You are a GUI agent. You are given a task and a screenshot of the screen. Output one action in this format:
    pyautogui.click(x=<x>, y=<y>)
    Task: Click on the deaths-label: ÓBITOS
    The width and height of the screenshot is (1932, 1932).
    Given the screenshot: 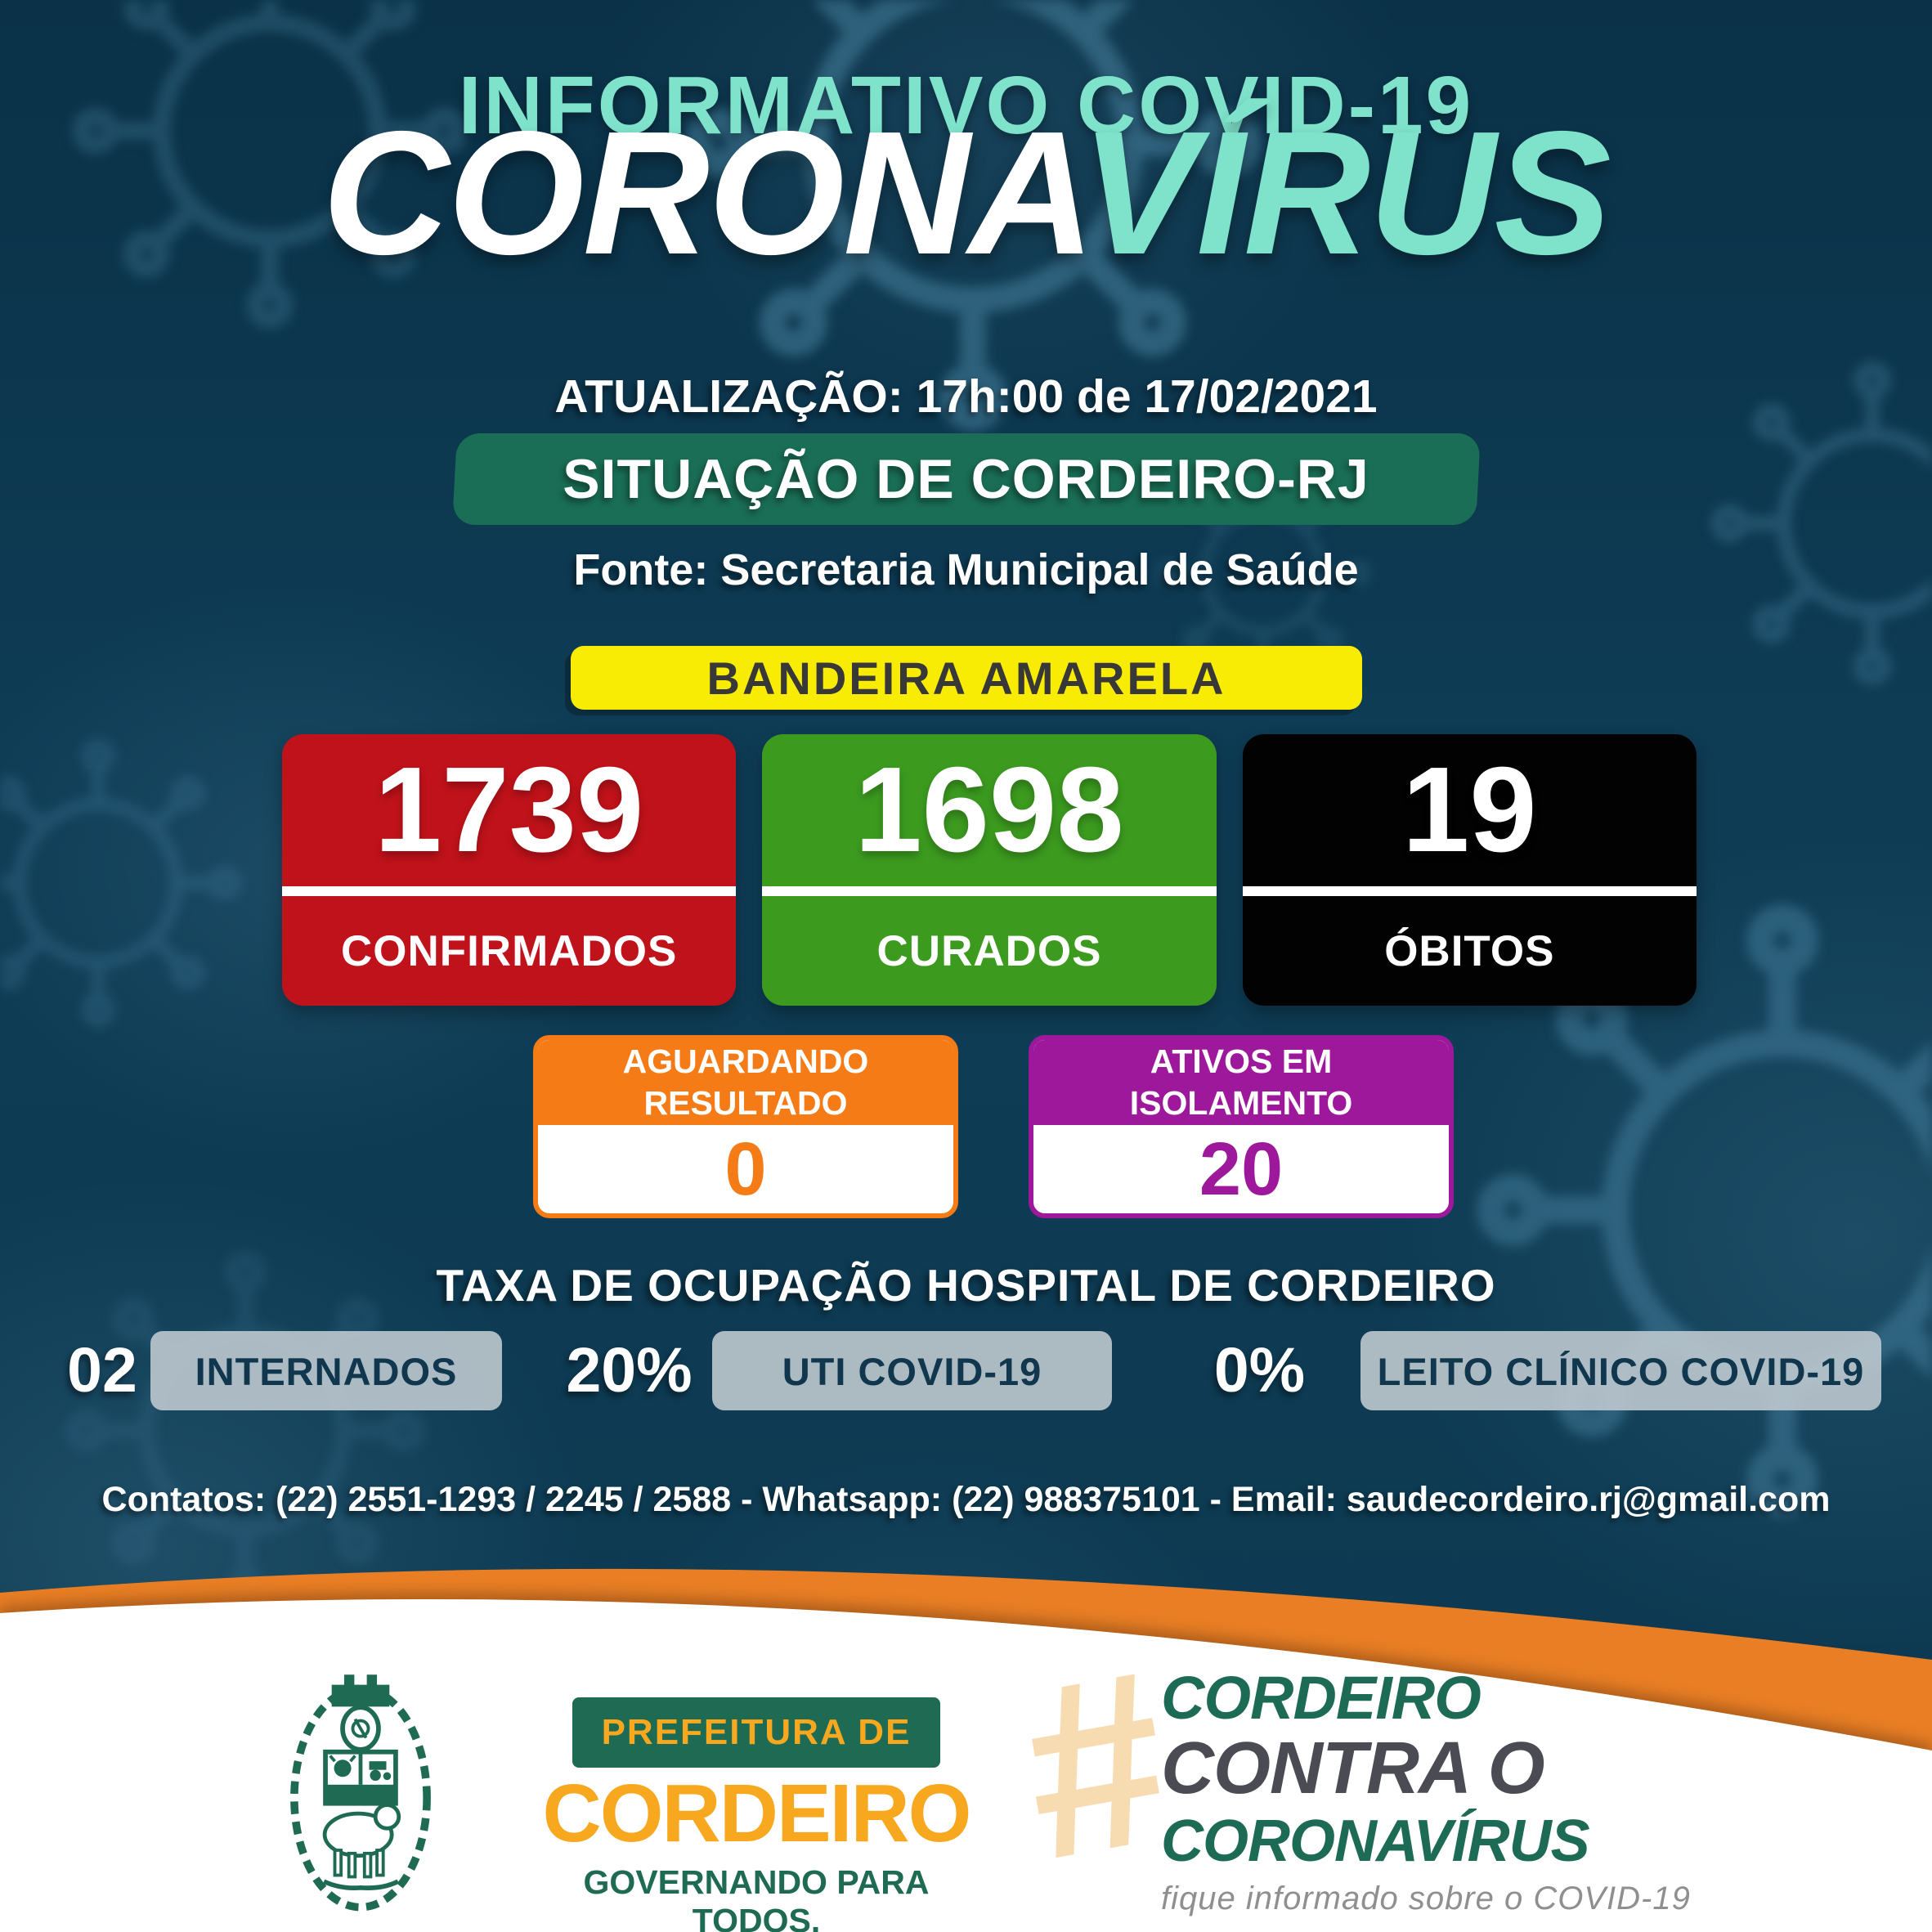 What is the action you would take?
    pyautogui.click(x=1469, y=950)
    